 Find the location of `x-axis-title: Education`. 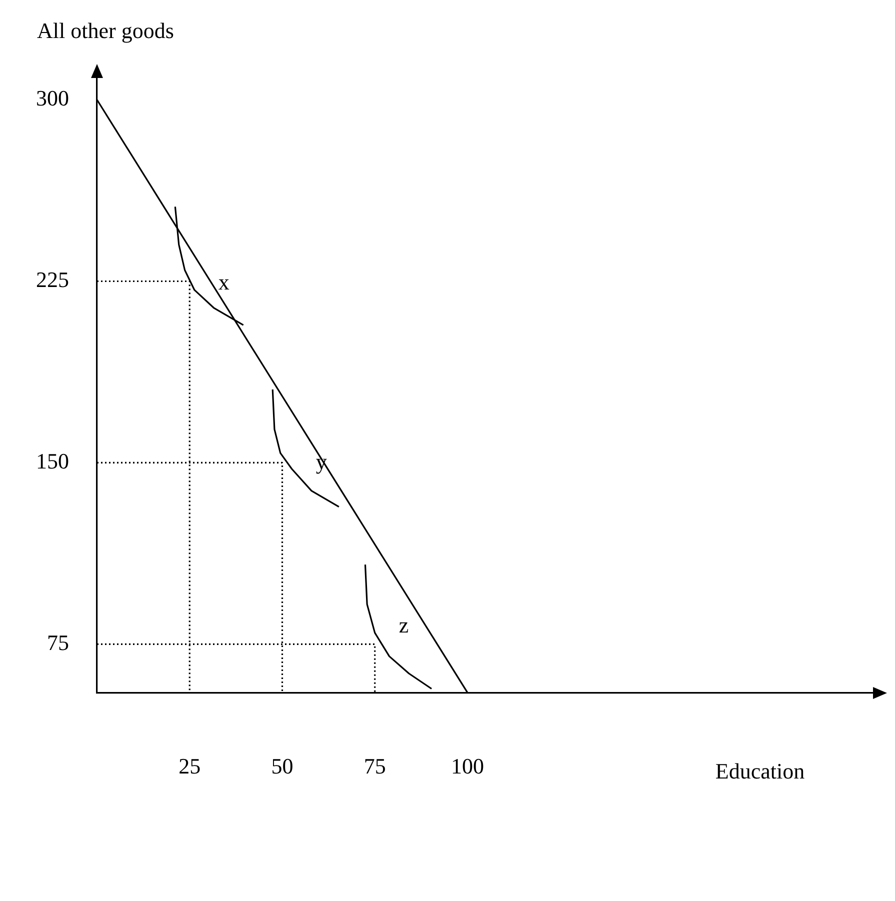

x-axis-title: Education is located at coordinates (760, 771).